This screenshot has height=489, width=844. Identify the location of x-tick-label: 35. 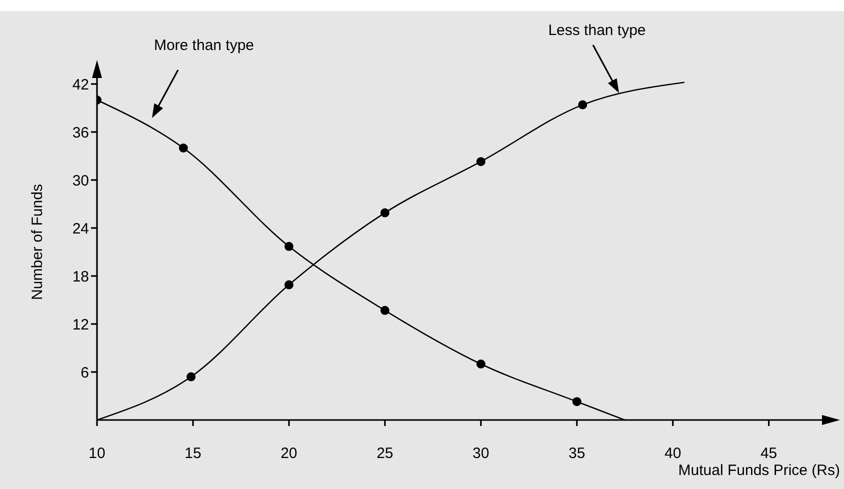
(577, 453).